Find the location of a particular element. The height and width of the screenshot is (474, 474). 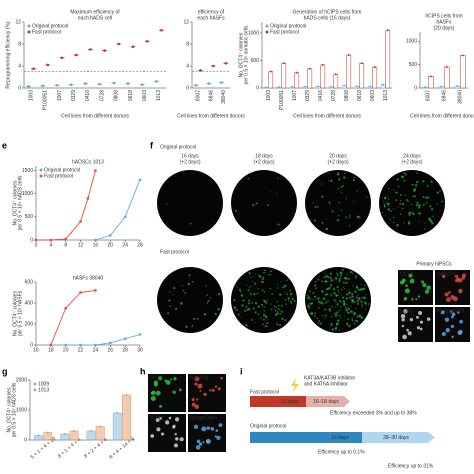

stain-label: NANOG is located at coordinates (199, 378).